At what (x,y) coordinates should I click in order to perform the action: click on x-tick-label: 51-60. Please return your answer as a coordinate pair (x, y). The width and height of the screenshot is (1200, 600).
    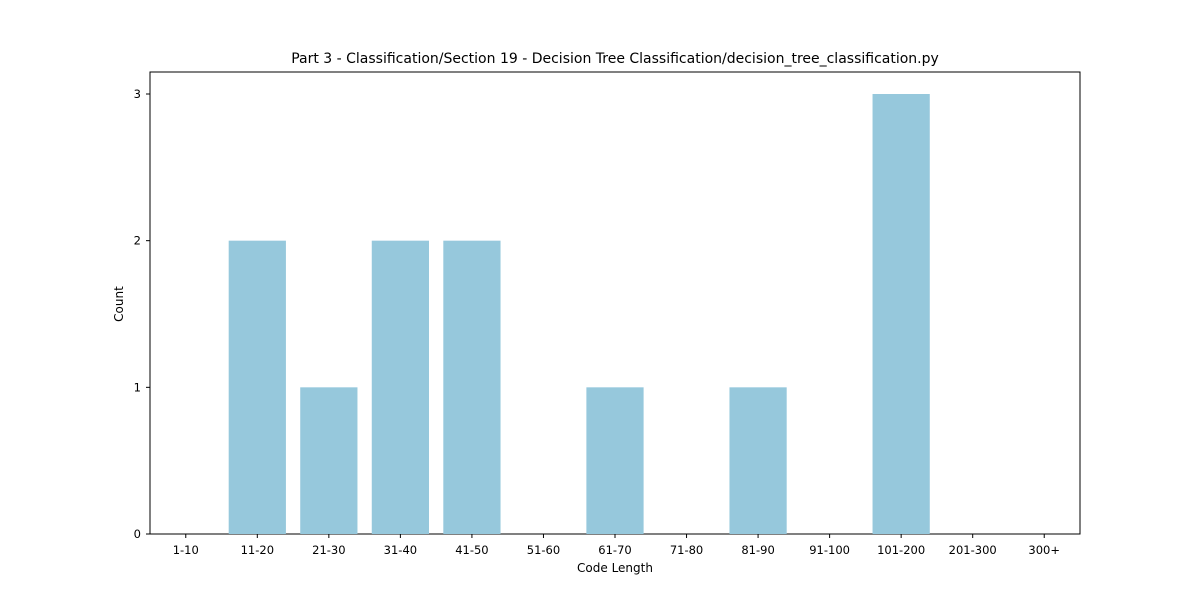
    Looking at the image, I should click on (543, 550).